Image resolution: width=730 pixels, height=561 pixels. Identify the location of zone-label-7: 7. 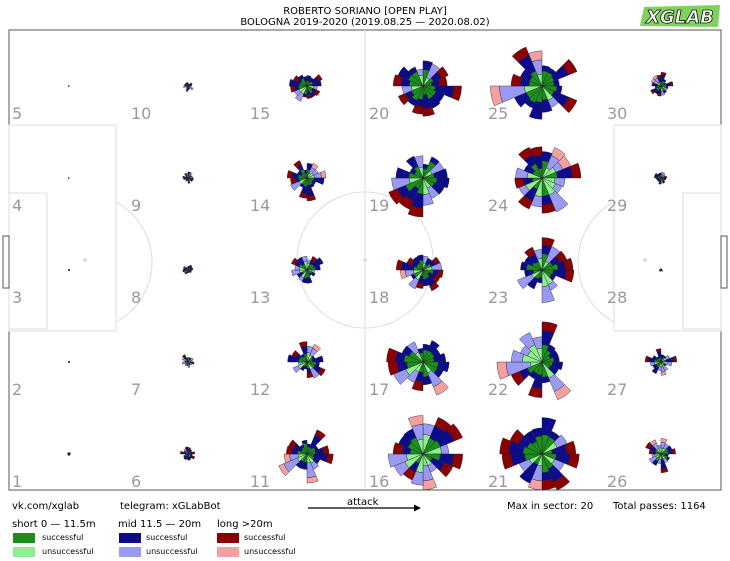
(136, 389).